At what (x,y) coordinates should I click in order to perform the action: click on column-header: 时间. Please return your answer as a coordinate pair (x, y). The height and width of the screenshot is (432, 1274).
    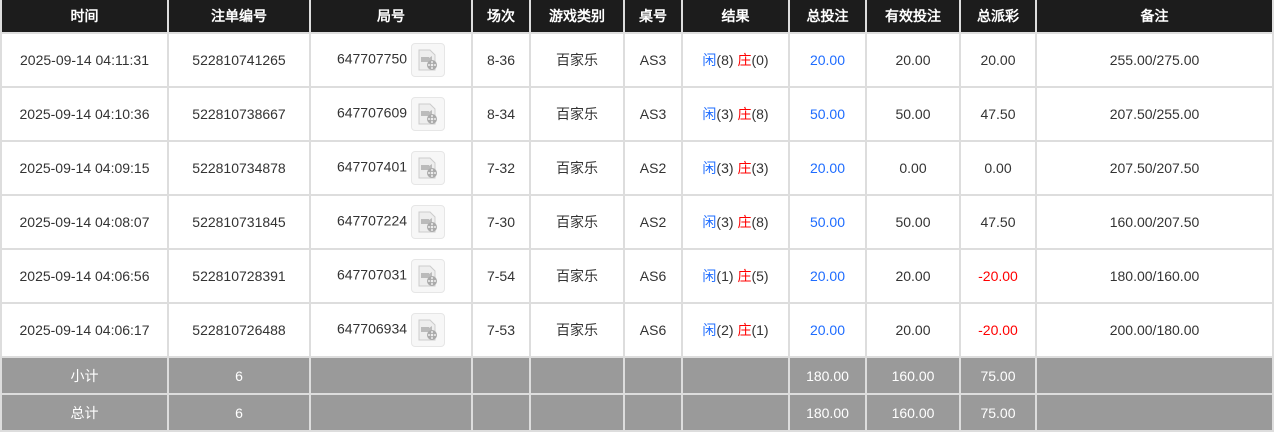
    Looking at the image, I should click on (84, 17).